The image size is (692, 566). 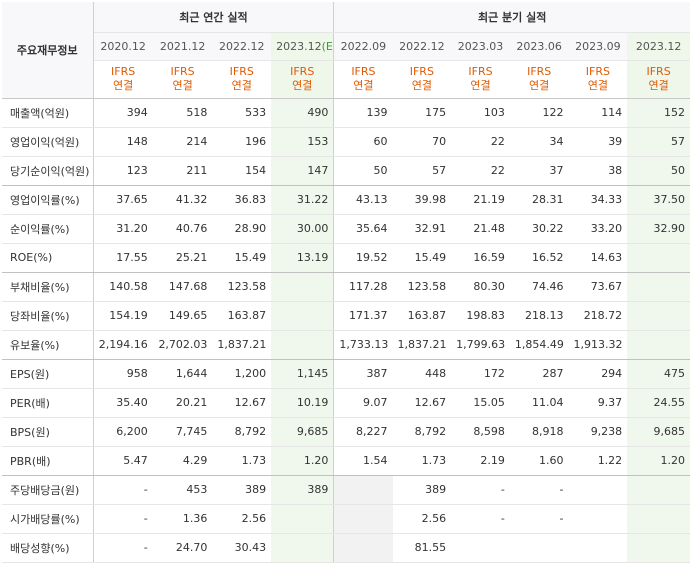 I want to click on cell-value: 152, so click(x=658, y=113).